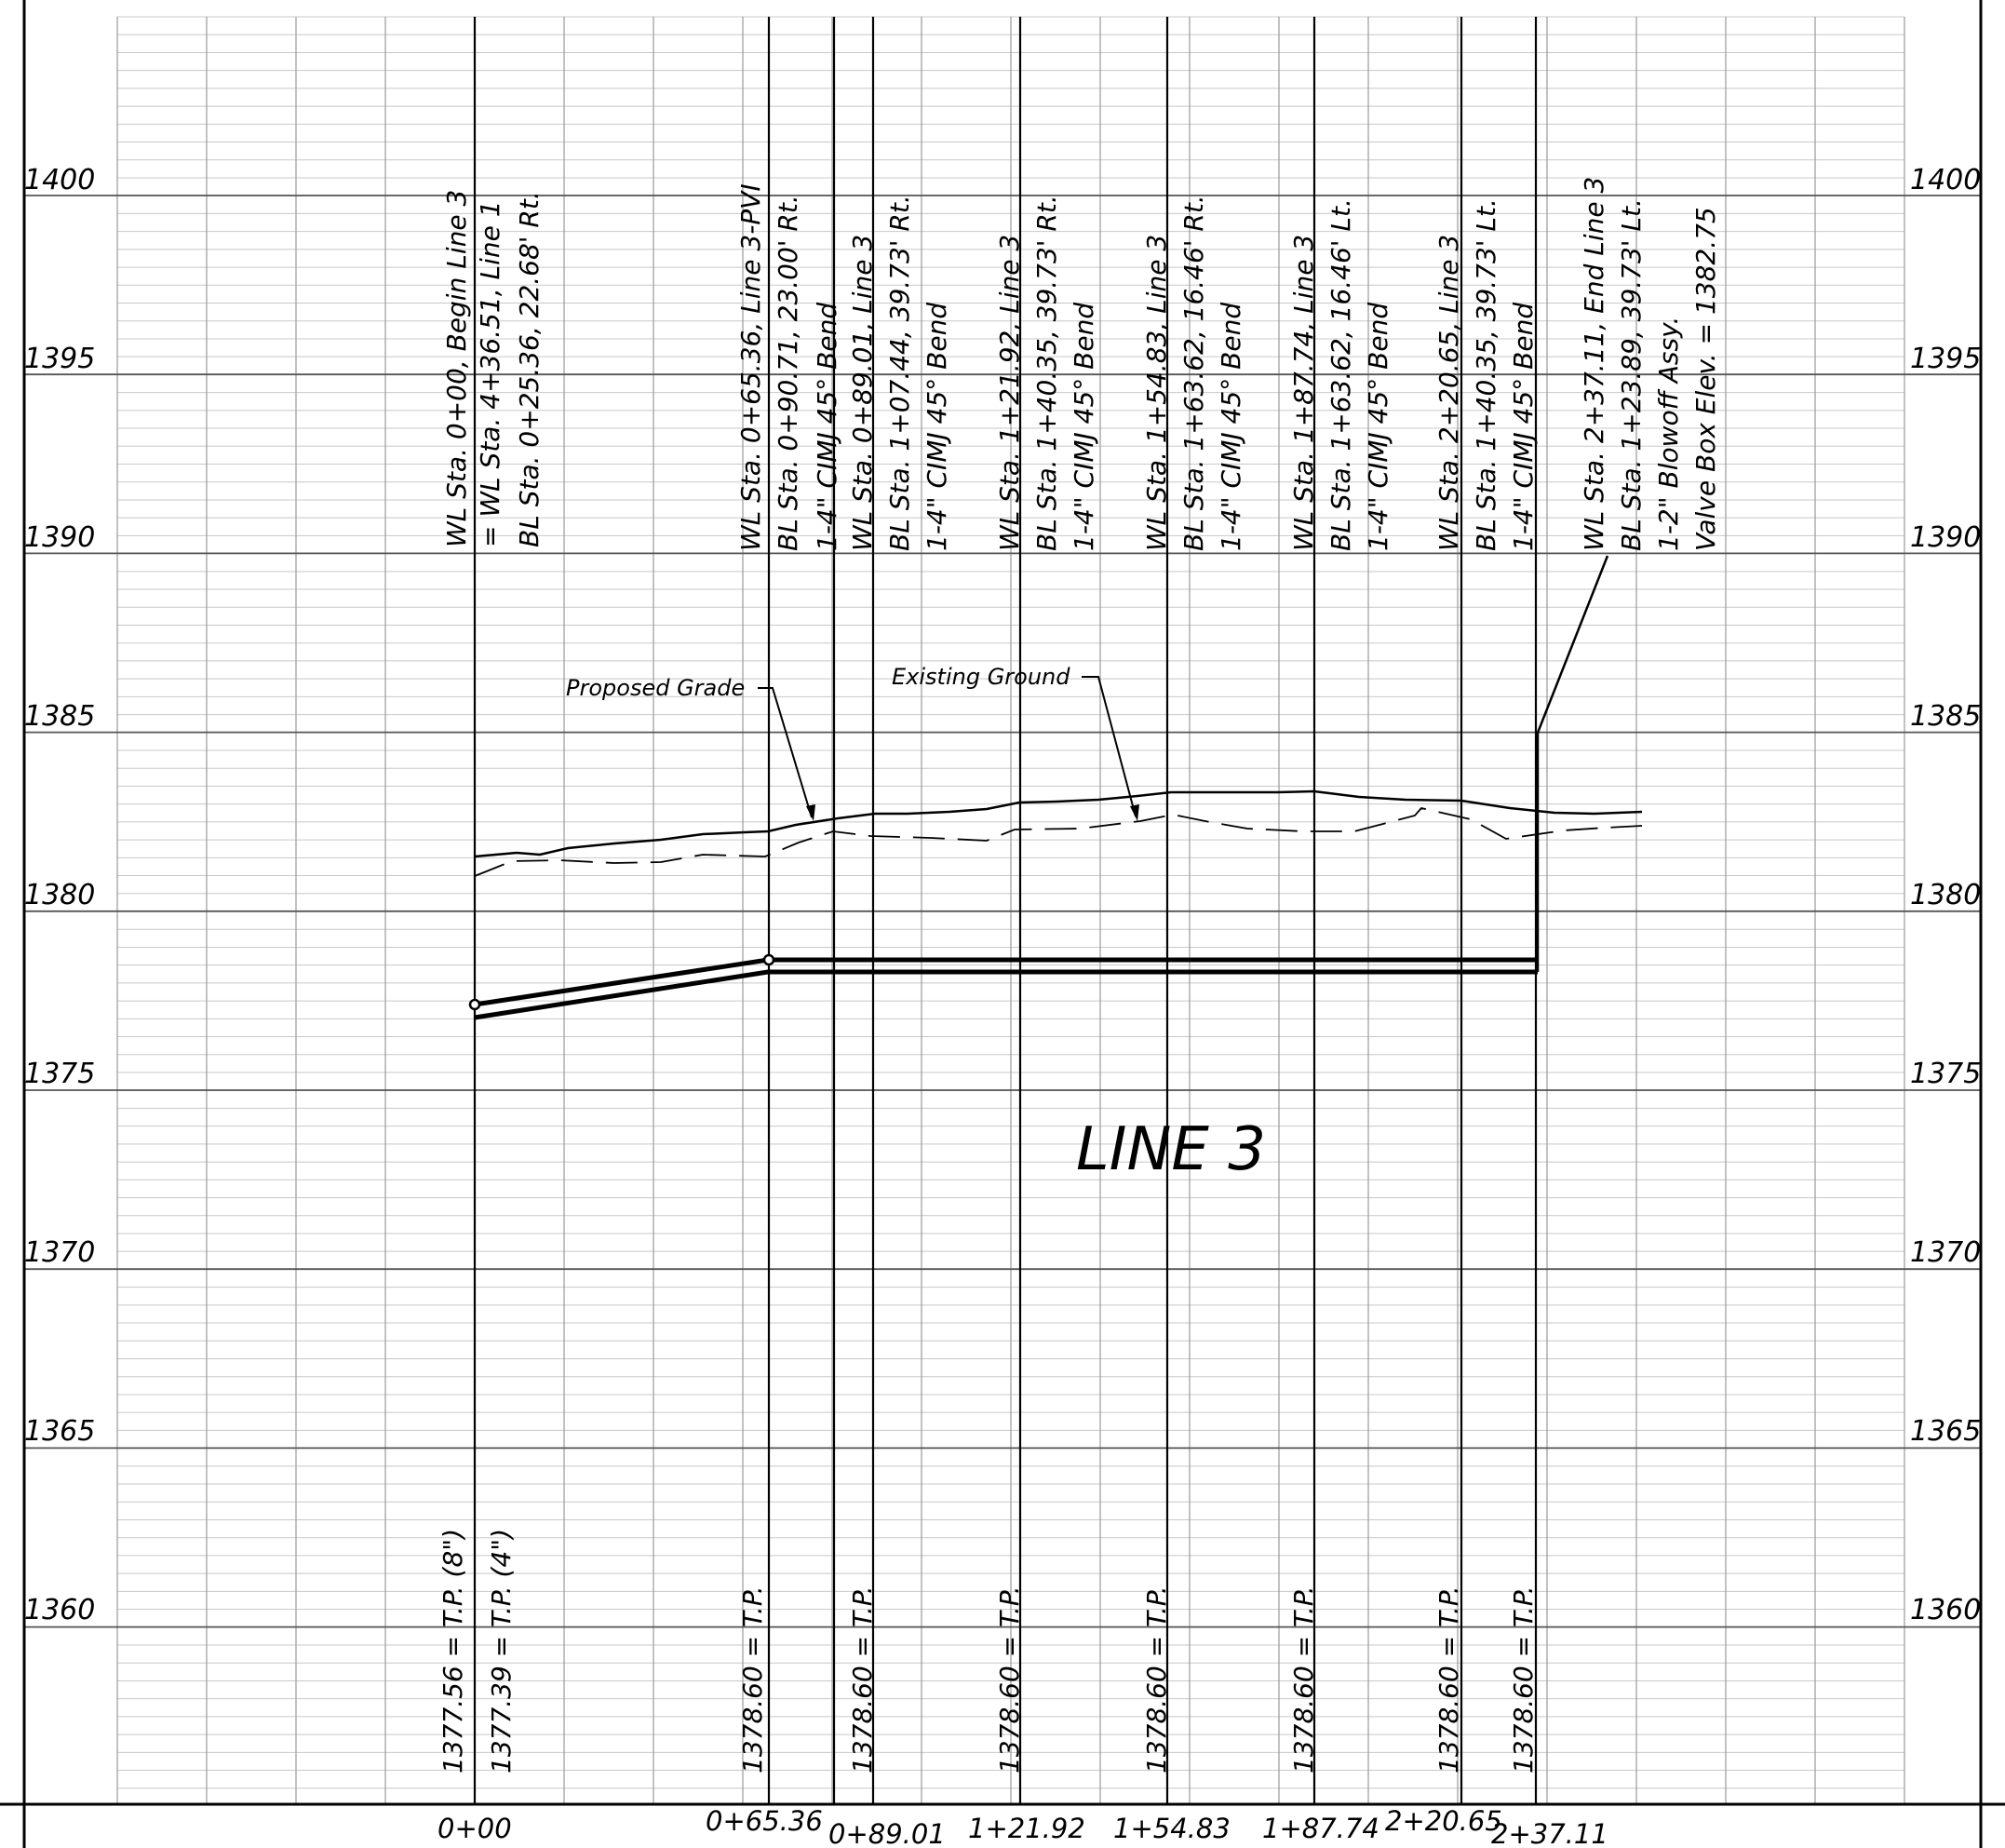  I want to click on station-note: WL Sta. 2+20.65, Line 3, so click(1448, 393).